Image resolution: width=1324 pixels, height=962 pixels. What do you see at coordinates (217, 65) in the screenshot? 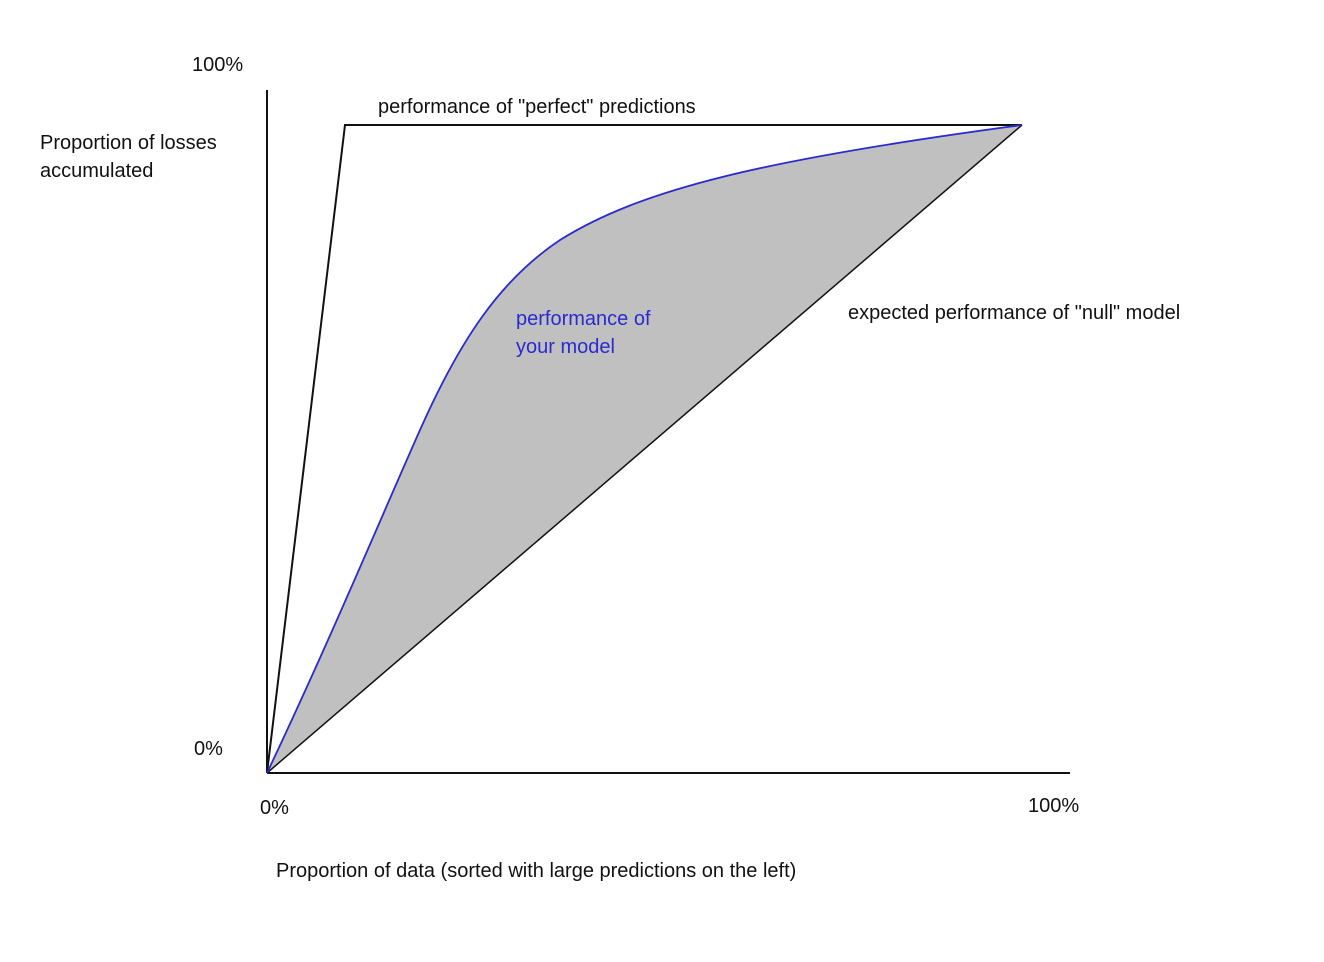
I see `y-tick-100: 100%` at bounding box center [217, 65].